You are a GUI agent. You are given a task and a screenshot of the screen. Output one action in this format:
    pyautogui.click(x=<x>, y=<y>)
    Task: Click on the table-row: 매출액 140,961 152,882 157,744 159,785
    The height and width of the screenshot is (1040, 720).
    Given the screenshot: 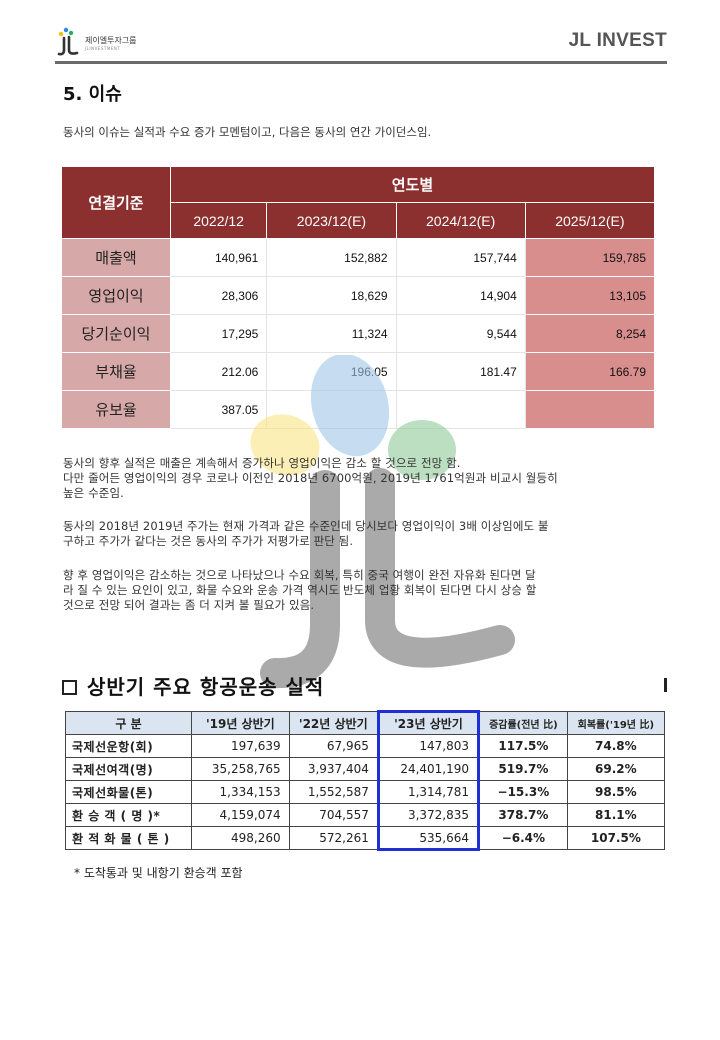 What is the action you would take?
    pyautogui.click(x=358, y=257)
    